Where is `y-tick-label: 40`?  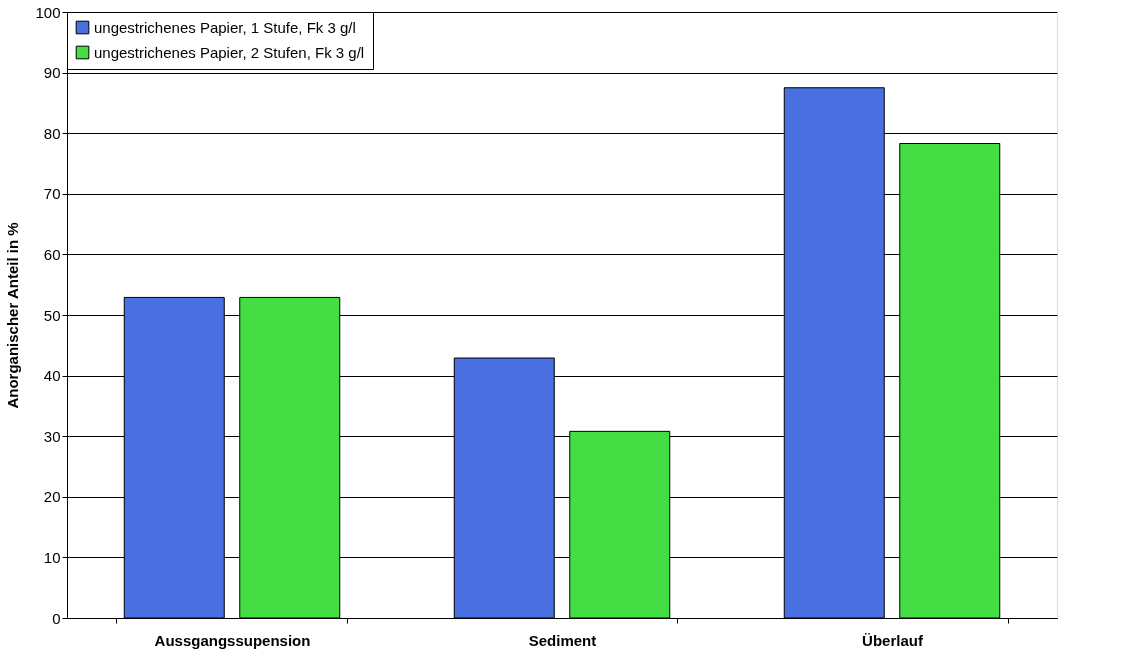
y-tick-label: 40 is located at coordinates (52, 376).